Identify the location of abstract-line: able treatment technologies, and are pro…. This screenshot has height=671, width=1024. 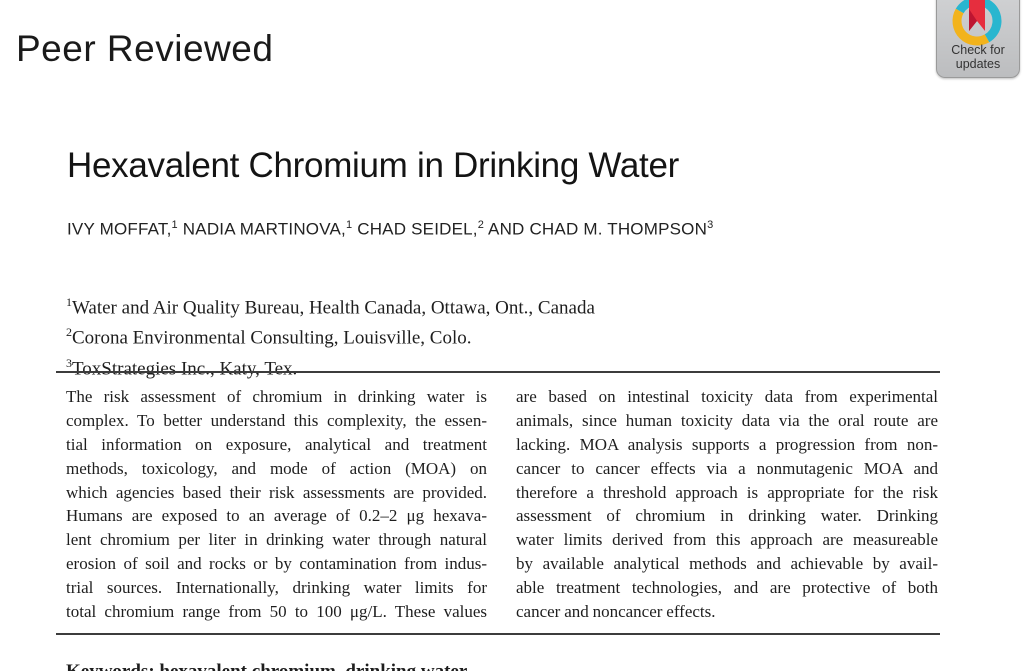
(727, 588).